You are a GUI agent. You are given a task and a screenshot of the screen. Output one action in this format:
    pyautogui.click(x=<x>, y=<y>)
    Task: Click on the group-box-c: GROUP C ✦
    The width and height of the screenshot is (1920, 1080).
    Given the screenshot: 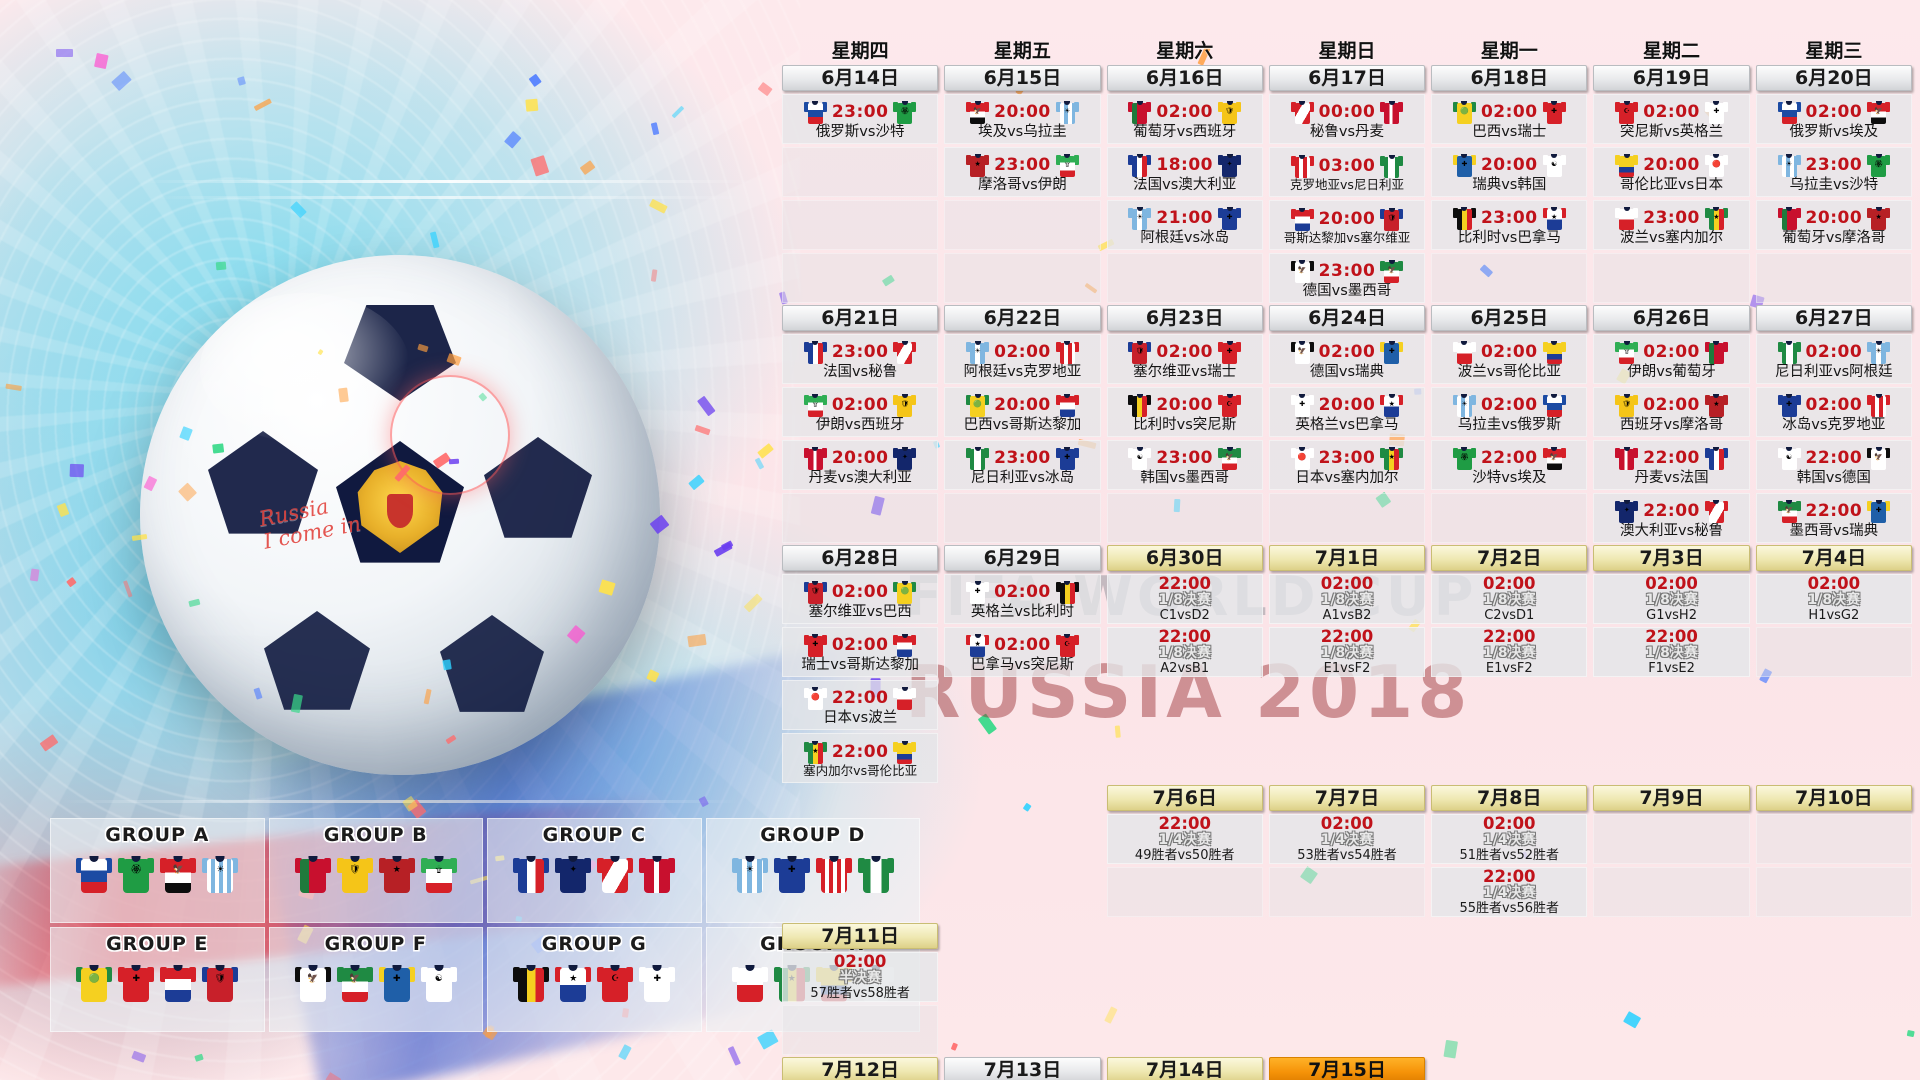 What is the action you would take?
    pyautogui.click(x=594, y=870)
    